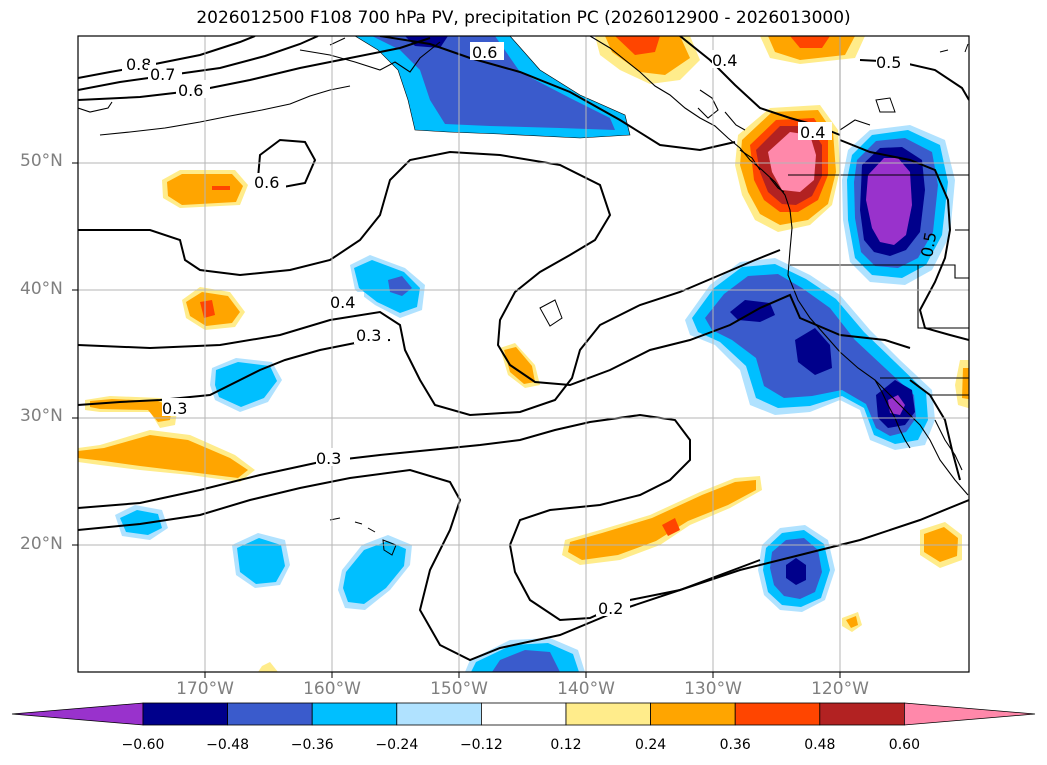  I want to click on contour-label: 0.8, so click(138, 64).